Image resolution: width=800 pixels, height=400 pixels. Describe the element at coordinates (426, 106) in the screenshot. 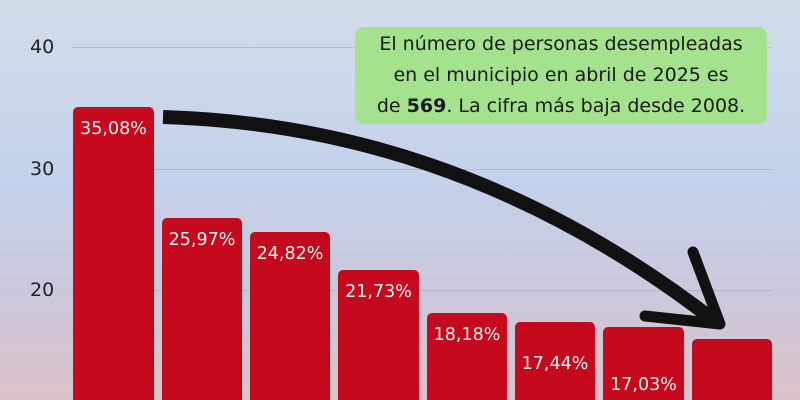

I see `callout-highlight-value: 569` at that location.